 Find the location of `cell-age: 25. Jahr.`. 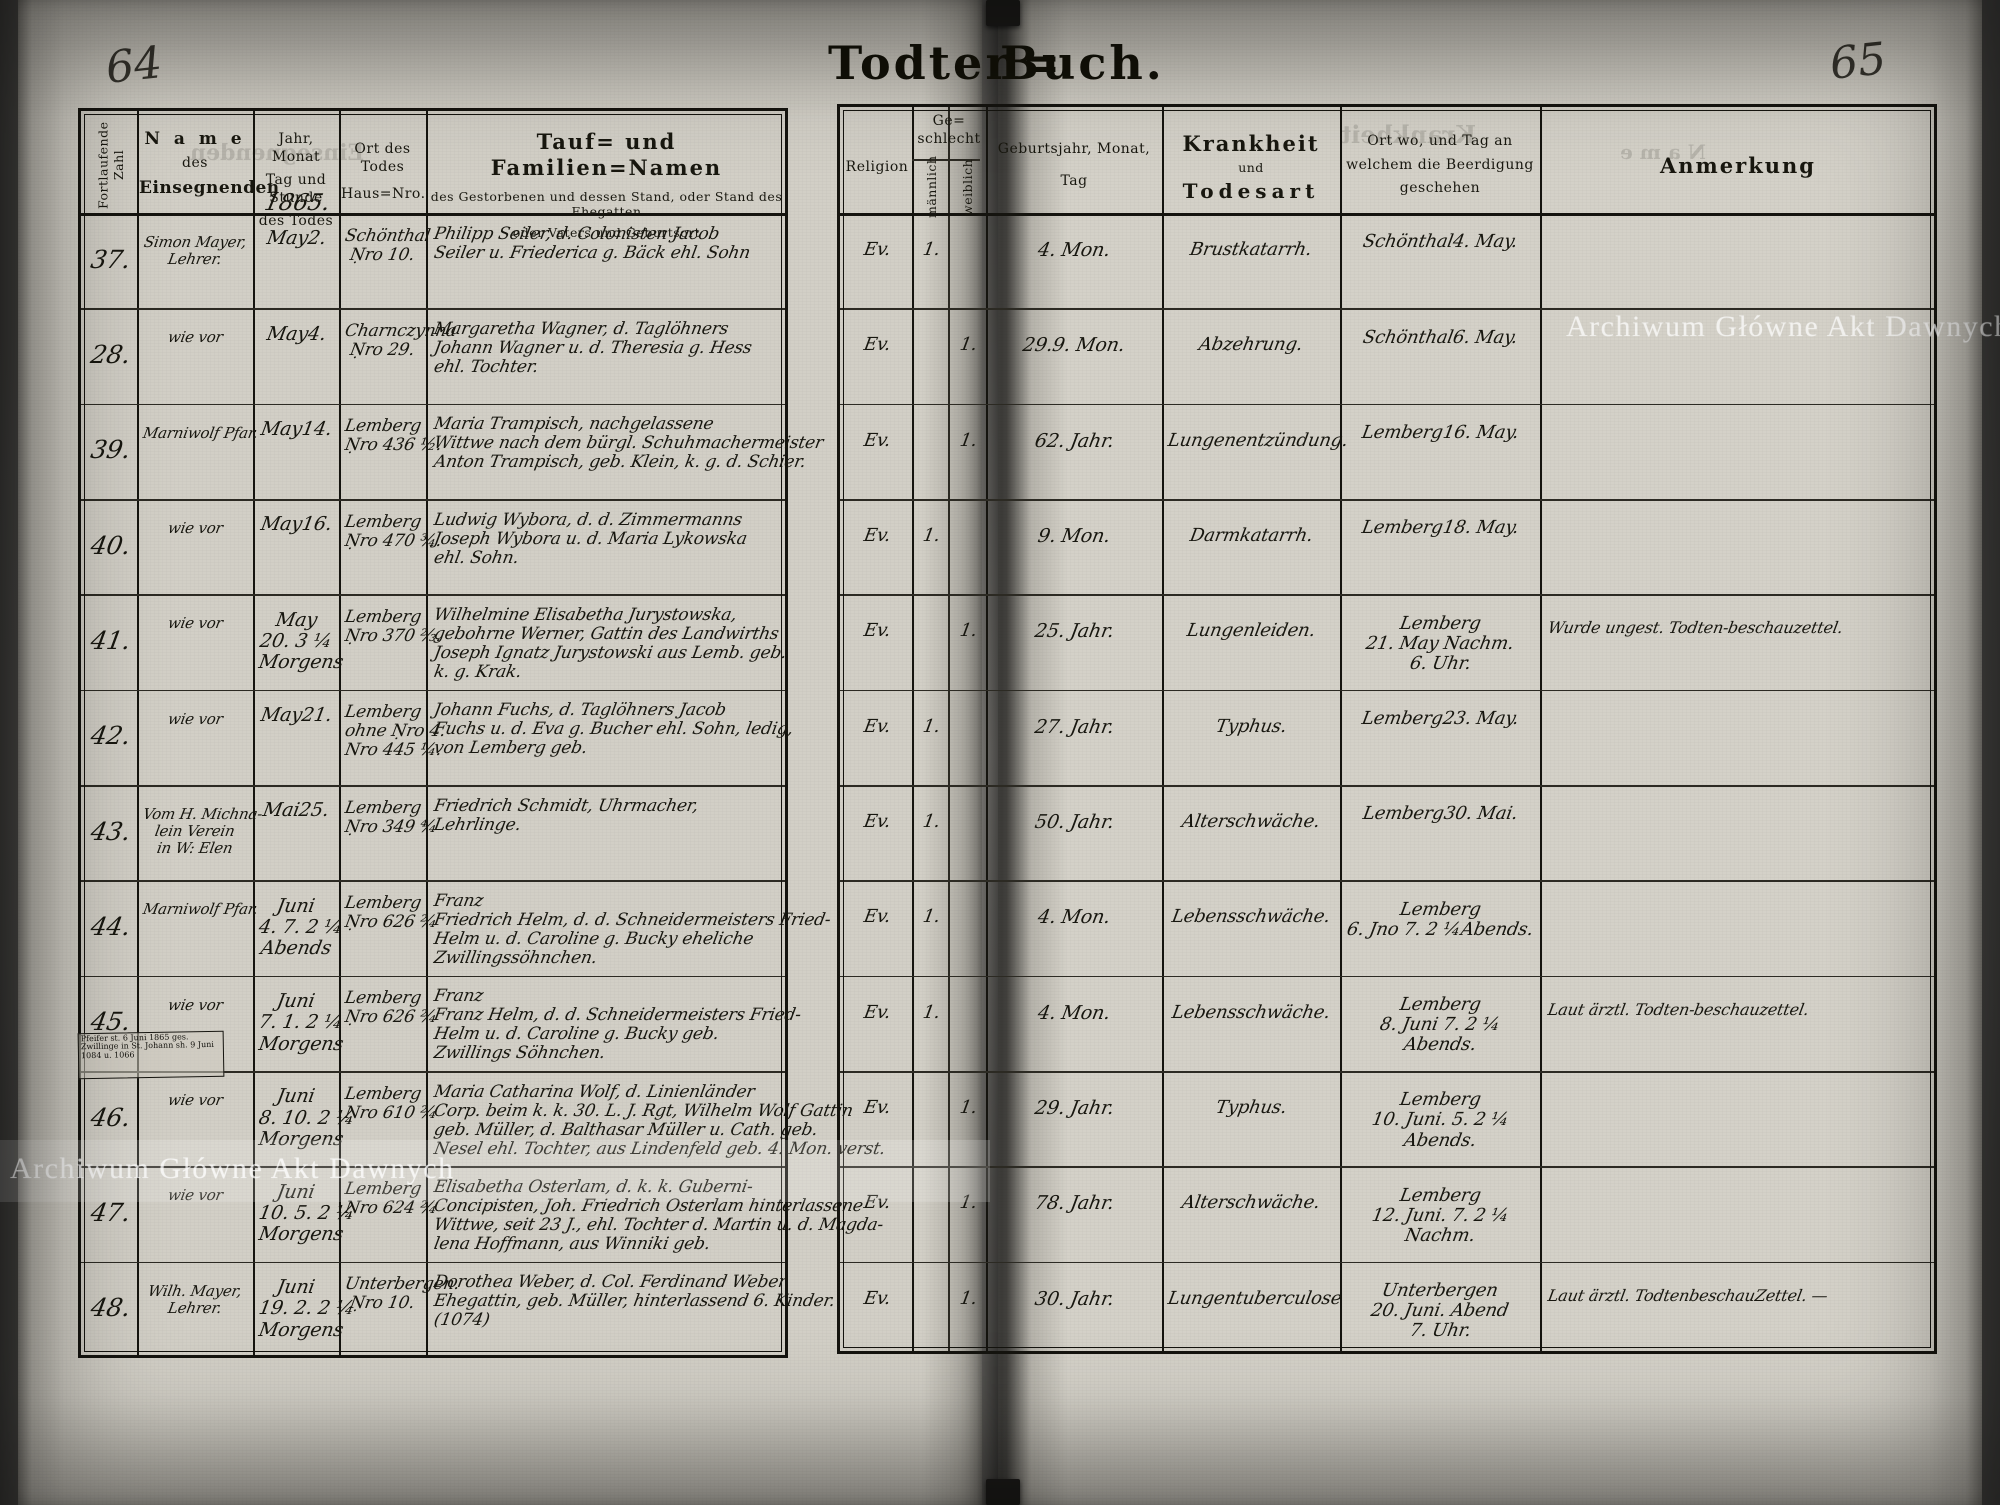

cell-age: 25. Jahr. is located at coordinates (1074, 631).